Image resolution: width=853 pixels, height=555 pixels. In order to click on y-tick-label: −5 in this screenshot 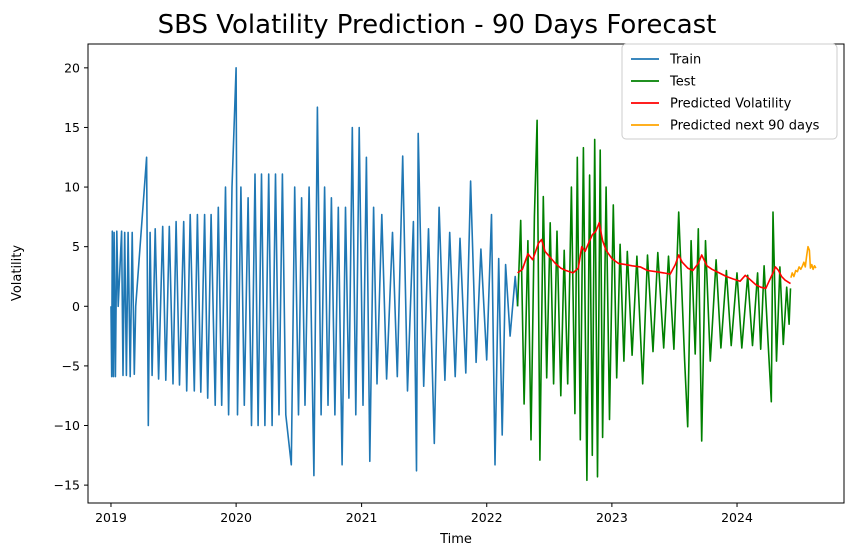, I will do `click(71, 365)`.